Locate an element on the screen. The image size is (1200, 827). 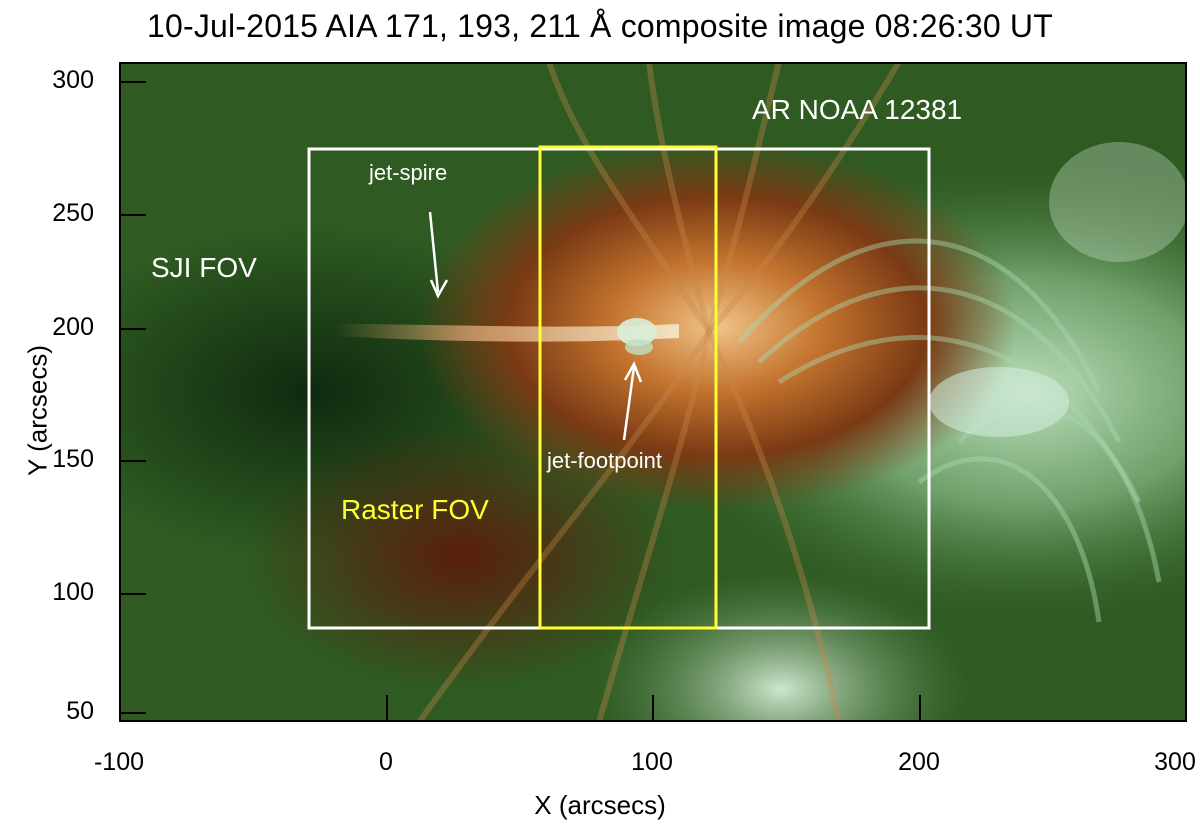
xtick-label: 0 is located at coordinates (386, 762).